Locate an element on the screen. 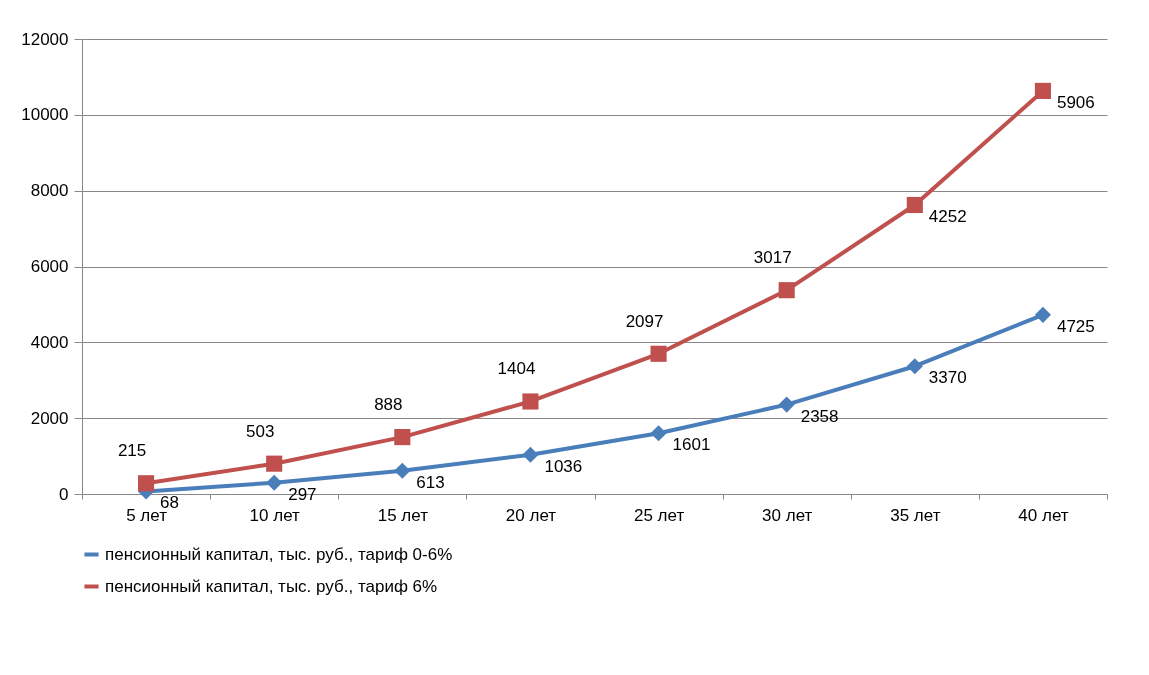 This screenshot has height=675, width=1149. annotation: 2097 is located at coordinates (644, 321).